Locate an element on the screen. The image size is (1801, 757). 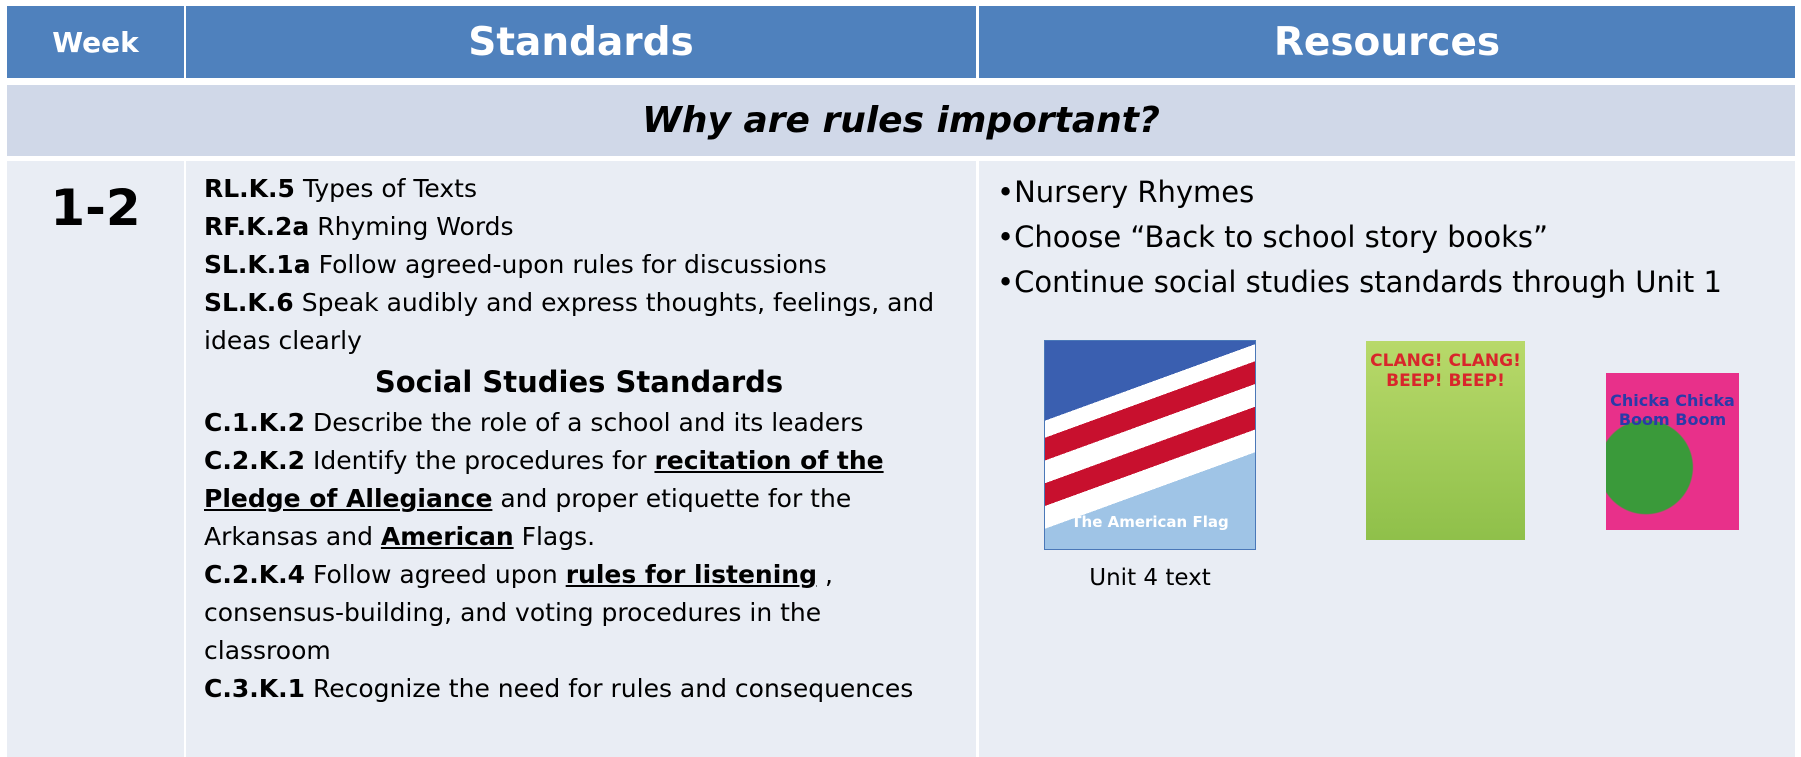
standard-text: Identify the procedures for is located at coordinates (480, 460).